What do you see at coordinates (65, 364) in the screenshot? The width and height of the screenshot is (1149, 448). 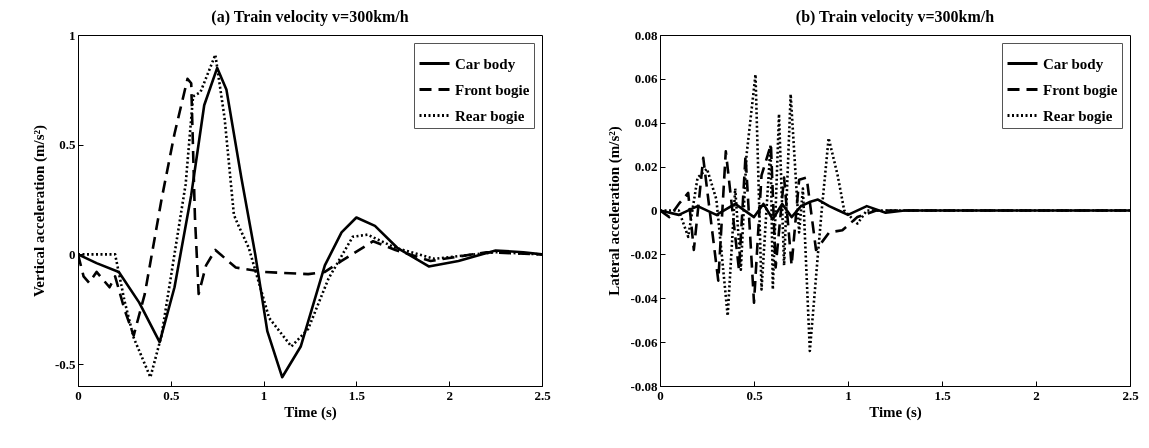 I see `y-tick-label: -0.5` at bounding box center [65, 364].